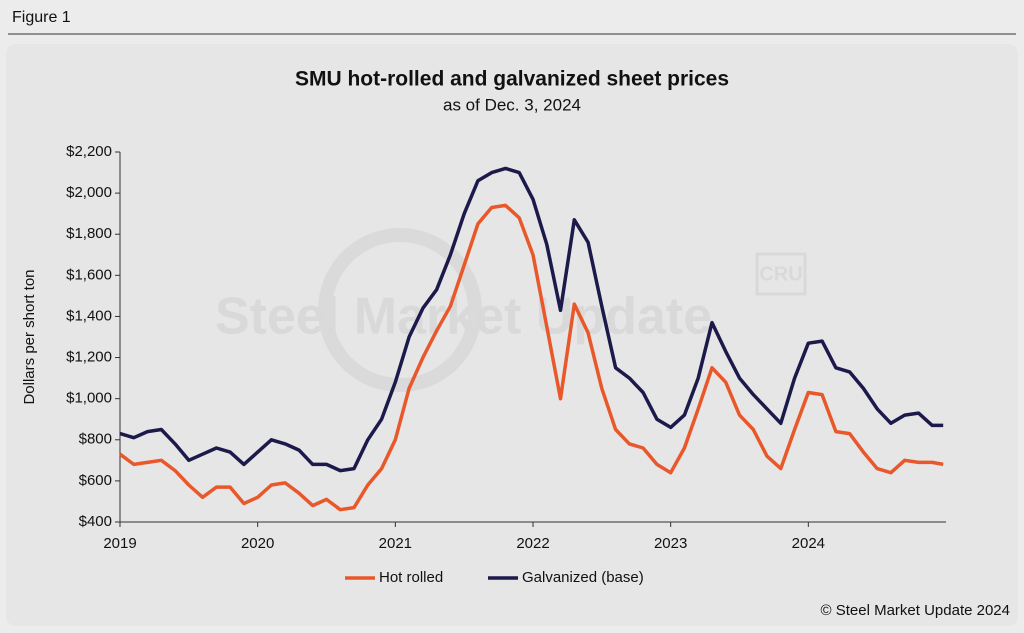 The image size is (1024, 633). Describe the element at coordinates (89, 315) in the screenshot. I see `y-tick-label: $1,400` at that location.